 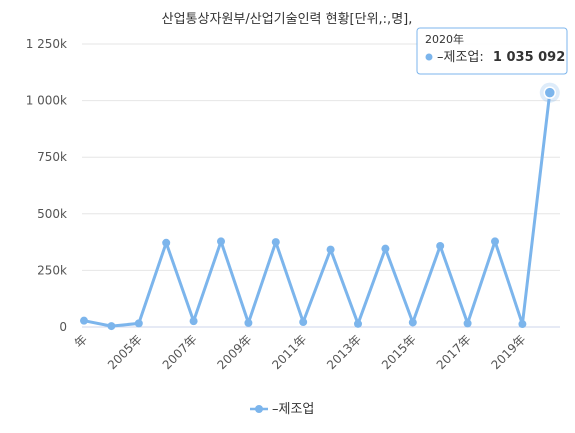 I want to click on x-tick-label: 2019年, so click(x=509, y=352).